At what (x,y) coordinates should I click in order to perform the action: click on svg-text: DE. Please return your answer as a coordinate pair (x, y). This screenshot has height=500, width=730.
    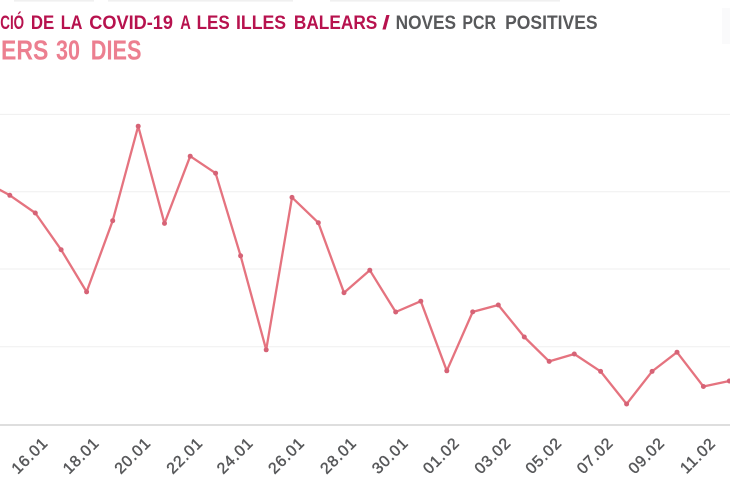
    Looking at the image, I should click on (42, 23).